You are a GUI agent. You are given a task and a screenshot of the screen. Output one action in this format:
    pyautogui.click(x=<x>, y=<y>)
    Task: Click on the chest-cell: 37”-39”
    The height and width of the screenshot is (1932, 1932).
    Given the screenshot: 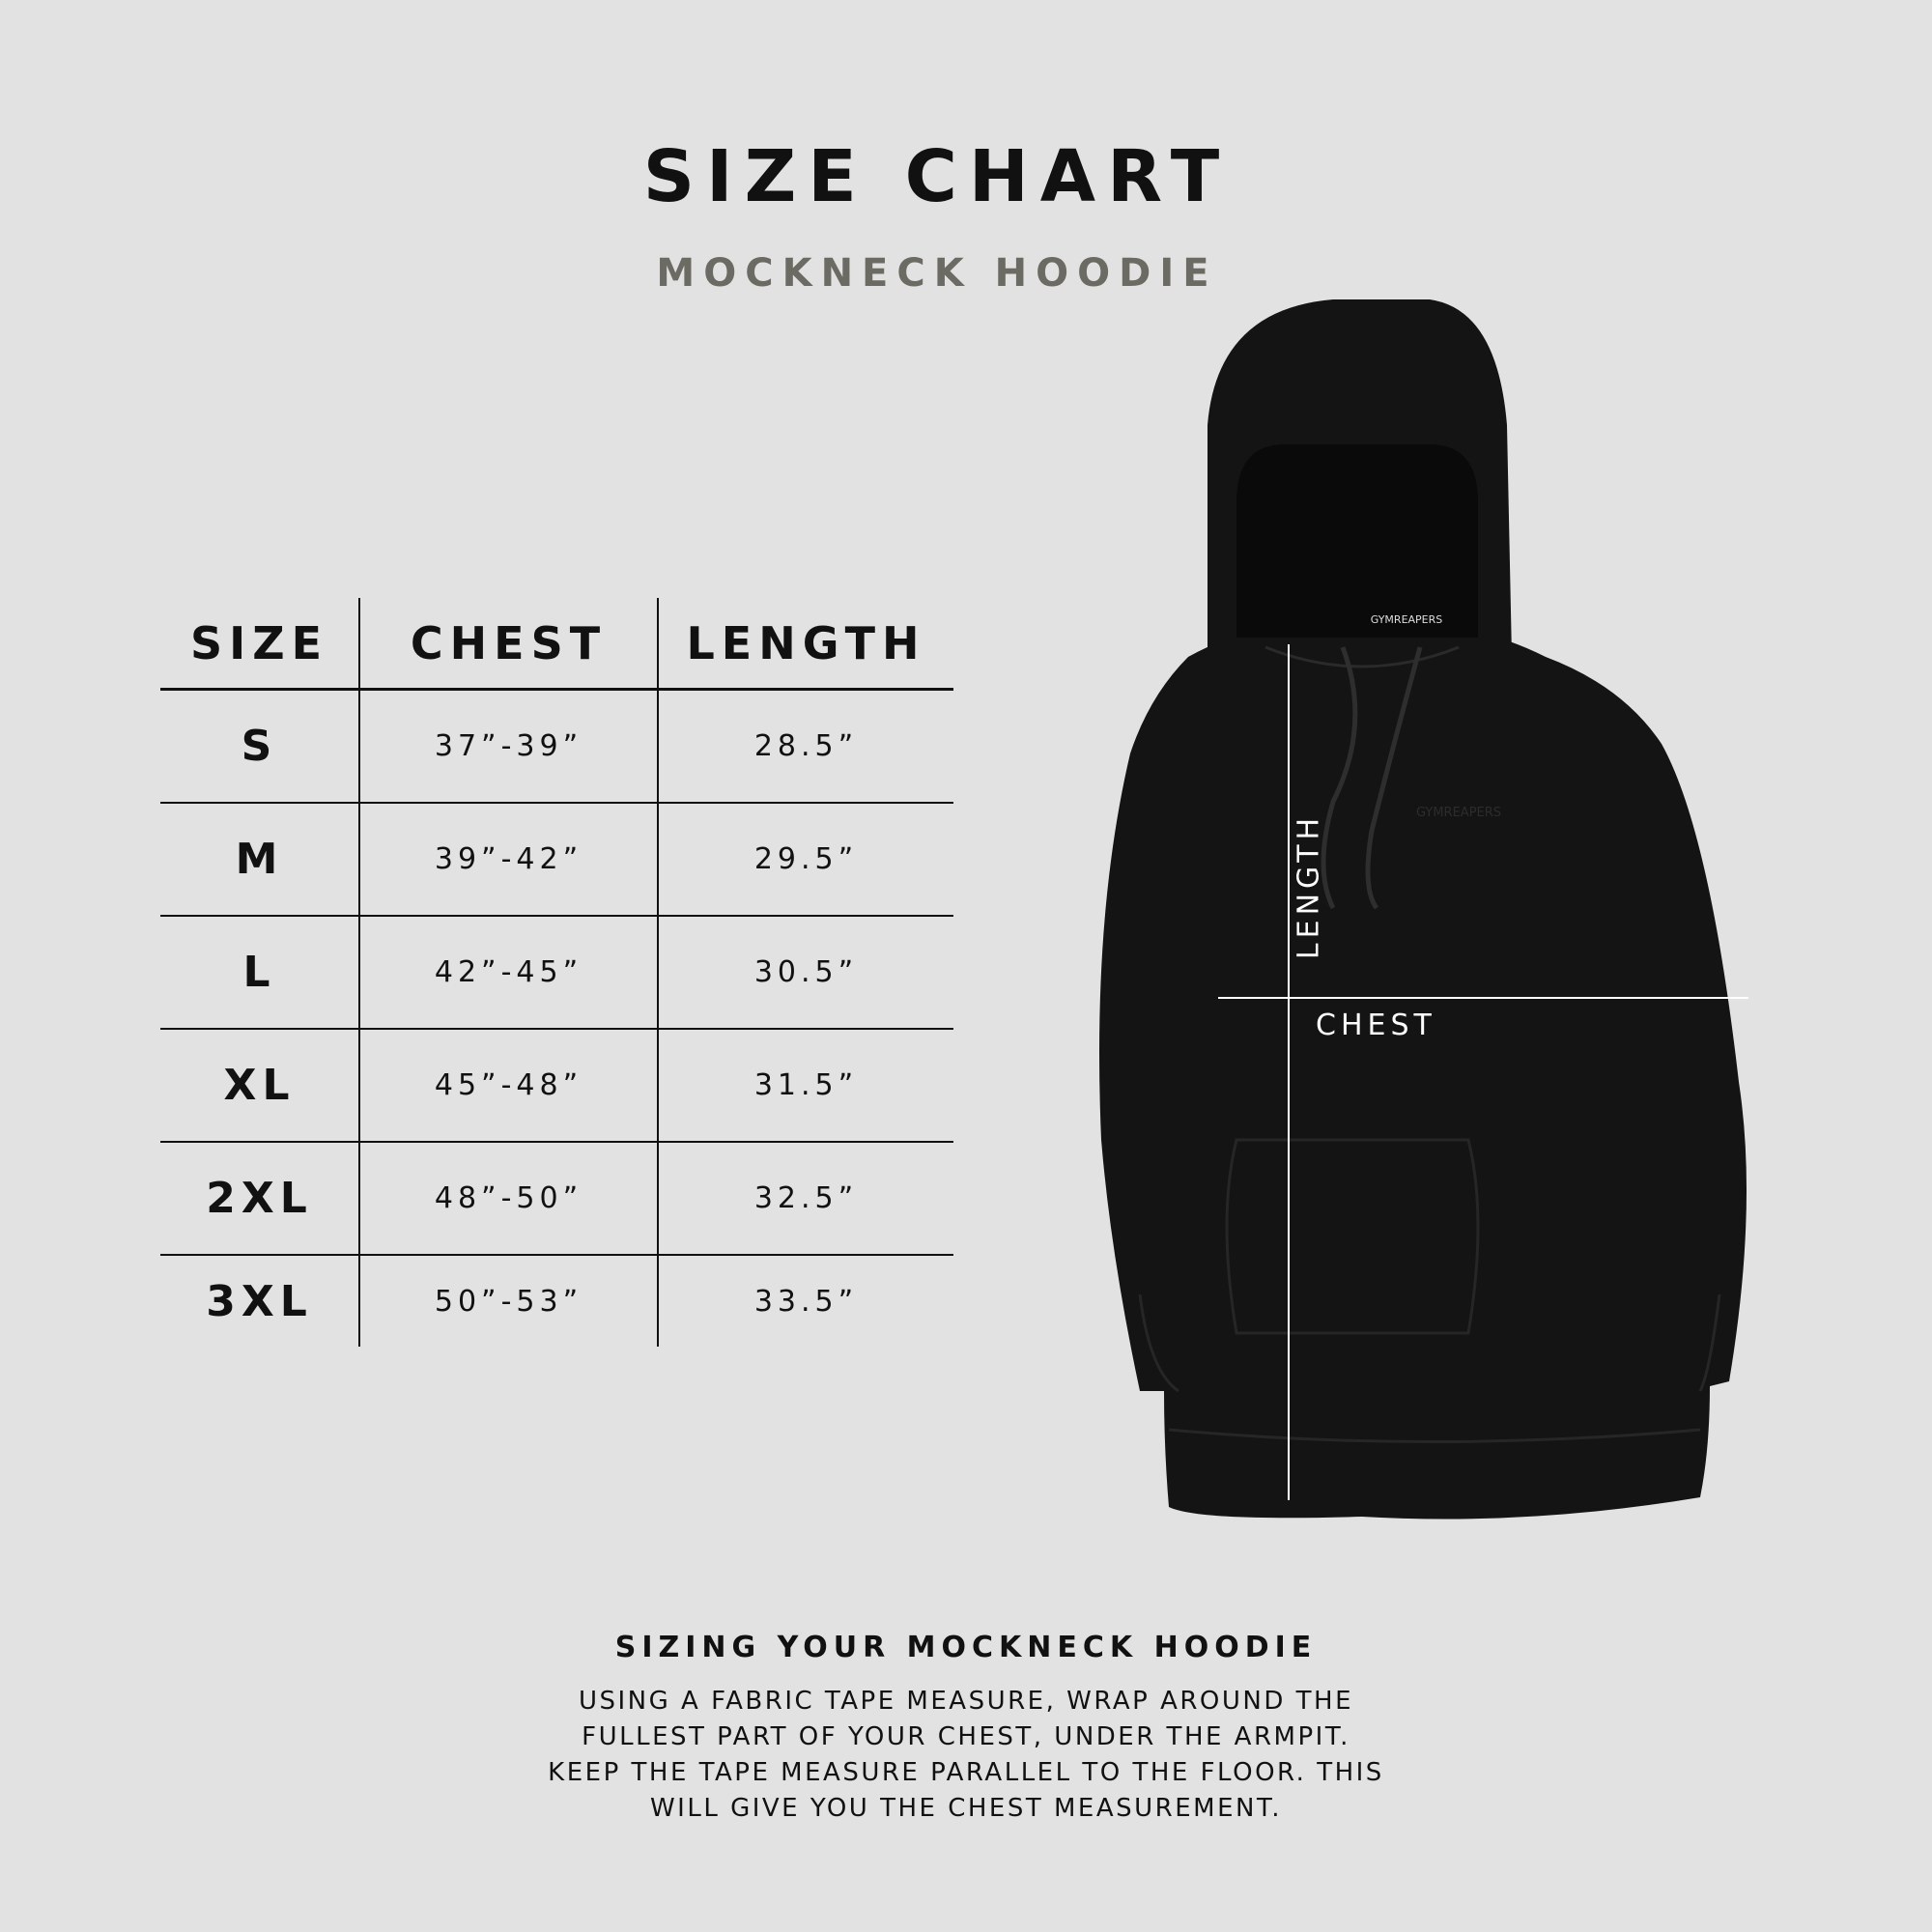 What is the action you would take?
    pyautogui.click(x=508, y=746)
    